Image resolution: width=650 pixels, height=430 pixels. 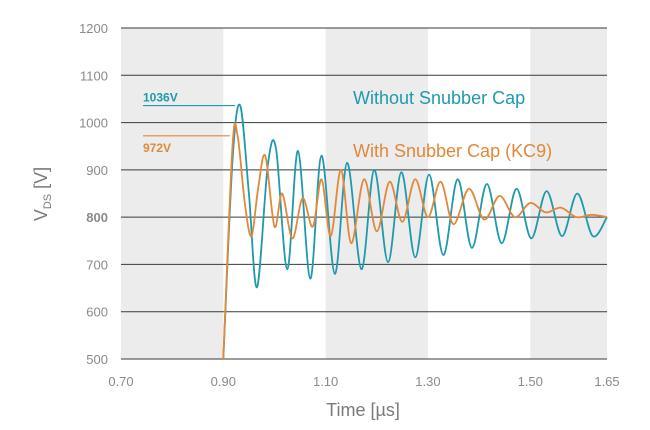 I want to click on series-without-snubber-legend-label: Without Snubber Cap, so click(x=439, y=98).